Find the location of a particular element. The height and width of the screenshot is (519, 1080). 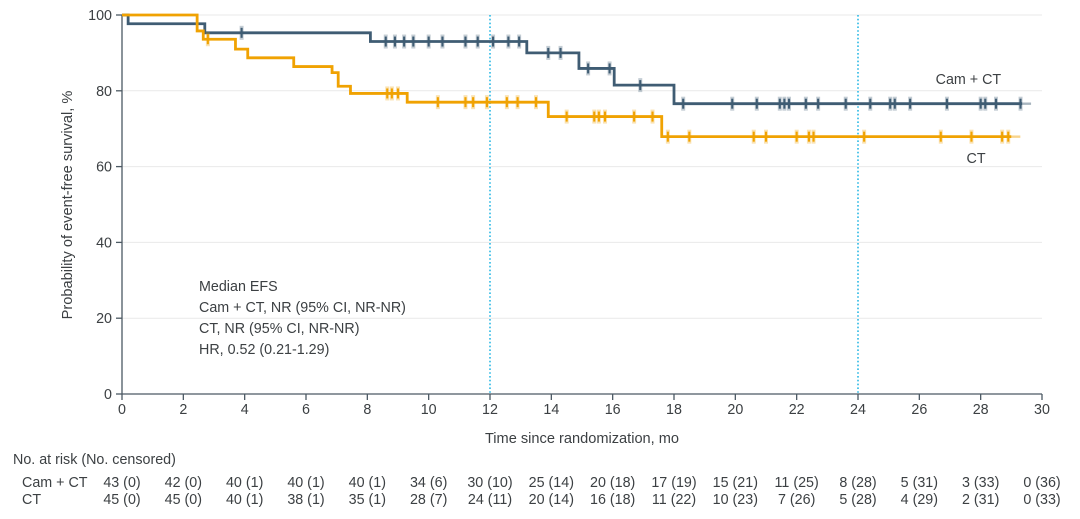

risk-cell-camct-m8: 40 (1) is located at coordinates (367, 483).